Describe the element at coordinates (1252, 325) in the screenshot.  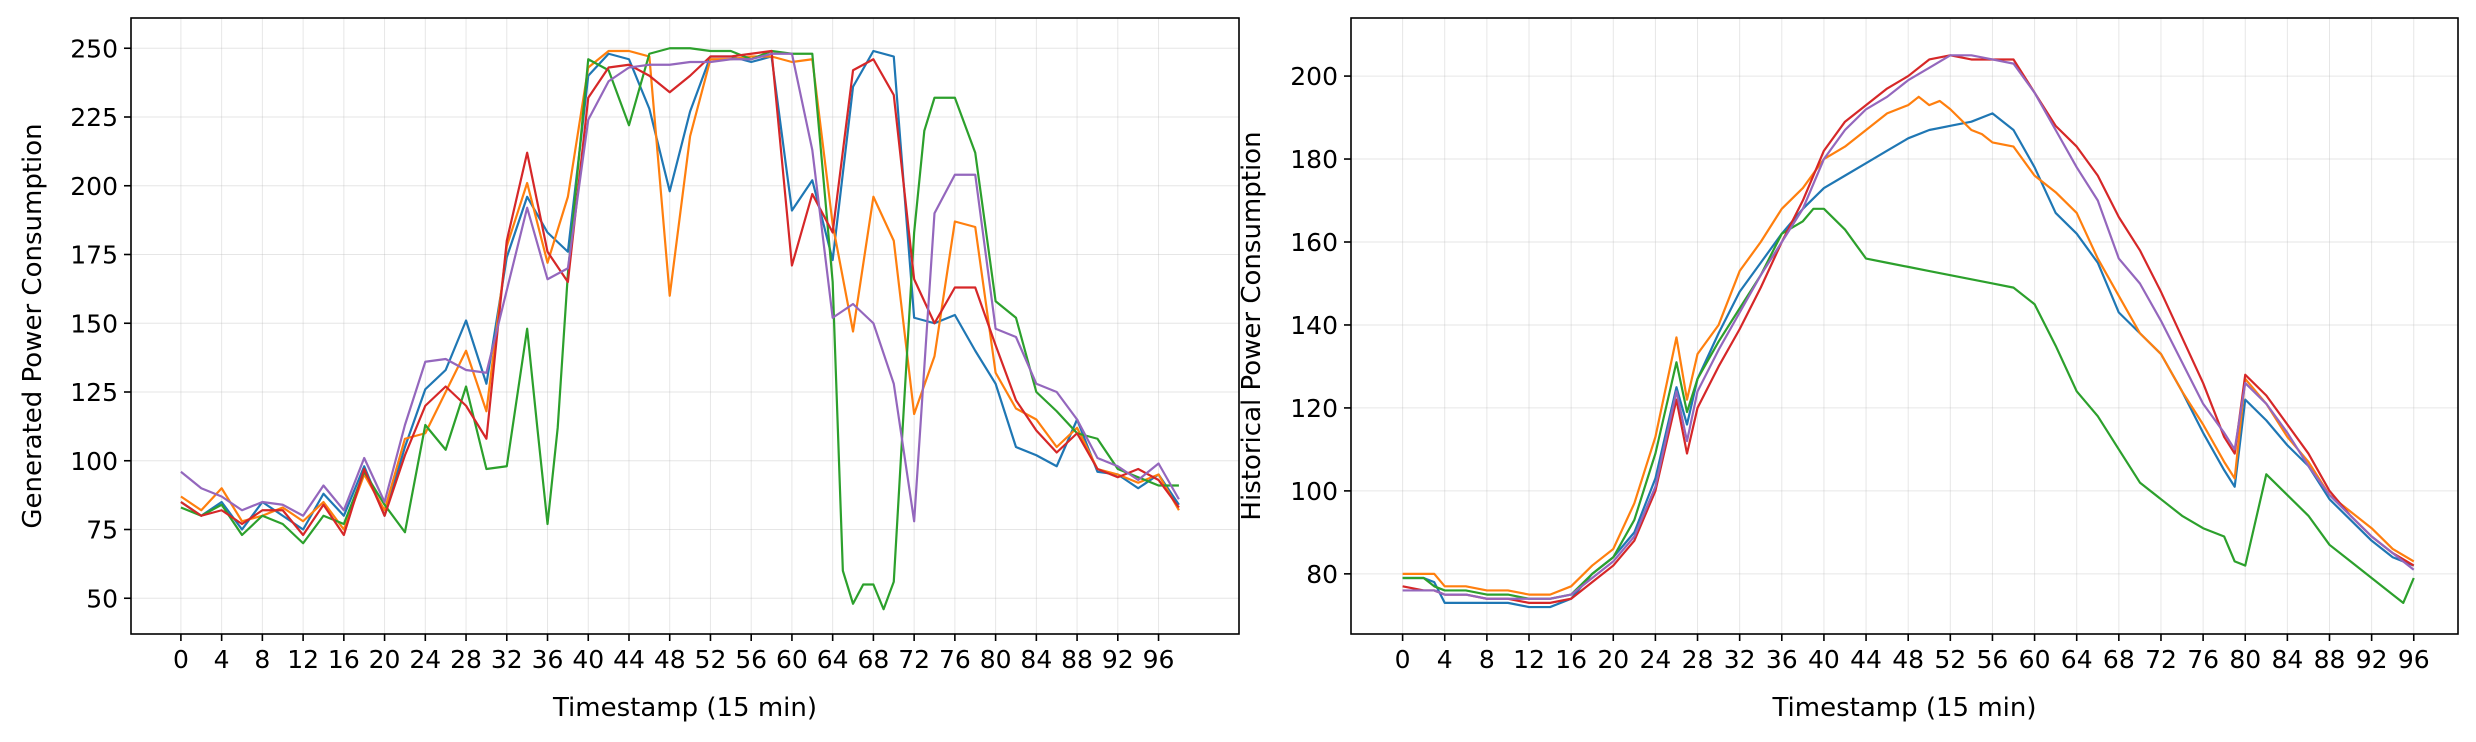
I see `y-axis-label: Historical Power Consumption` at that location.